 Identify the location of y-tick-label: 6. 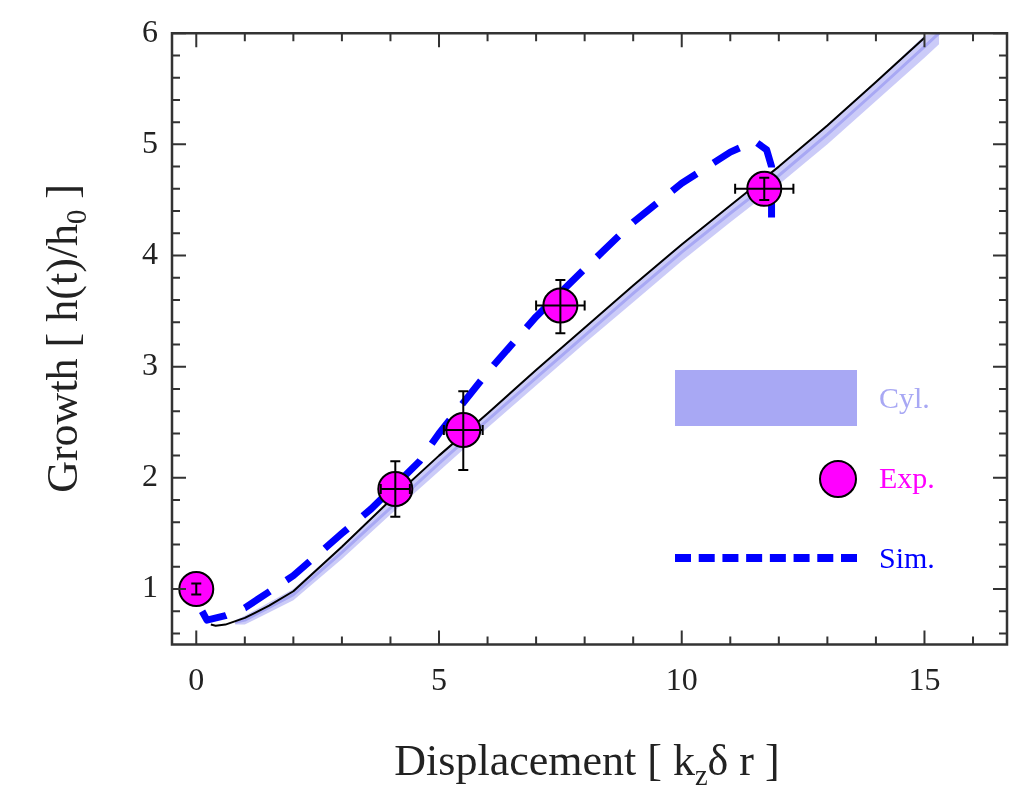
(150, 30).